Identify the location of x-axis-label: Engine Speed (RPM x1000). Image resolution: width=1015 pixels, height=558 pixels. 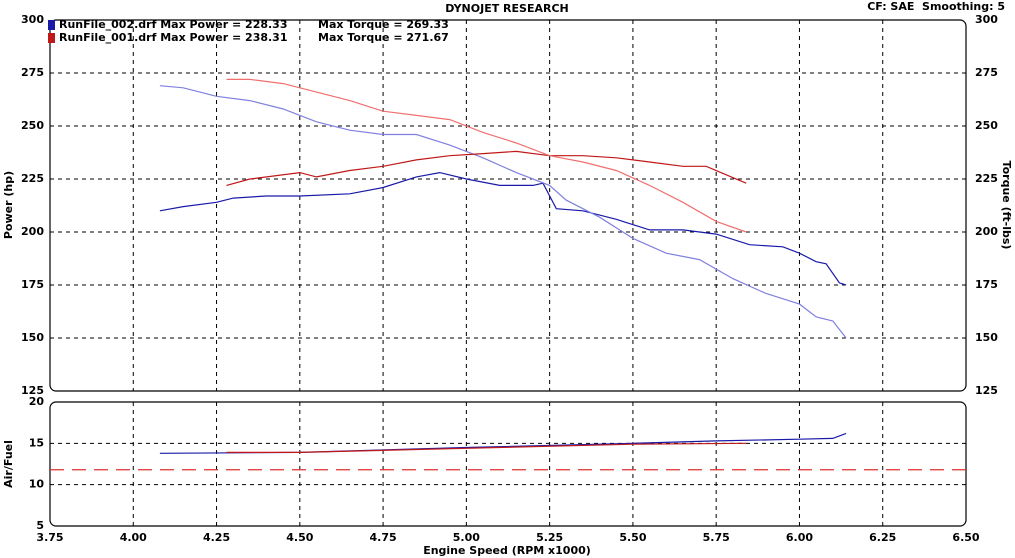
(507, 550).